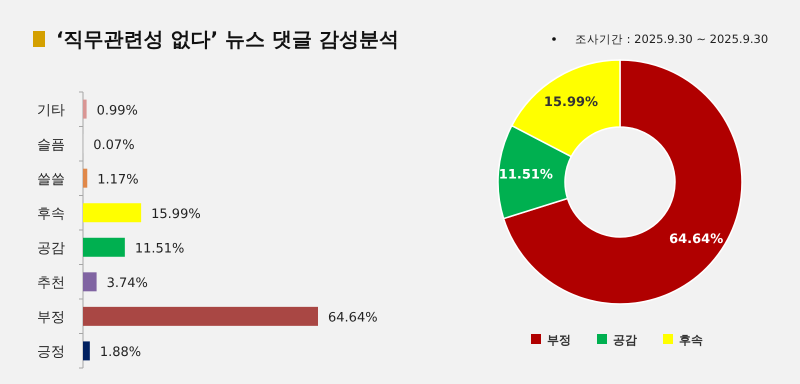 This screenshot has width=800, height=384. I want to click on y-tick-label: 긍정, so click(51, 352).